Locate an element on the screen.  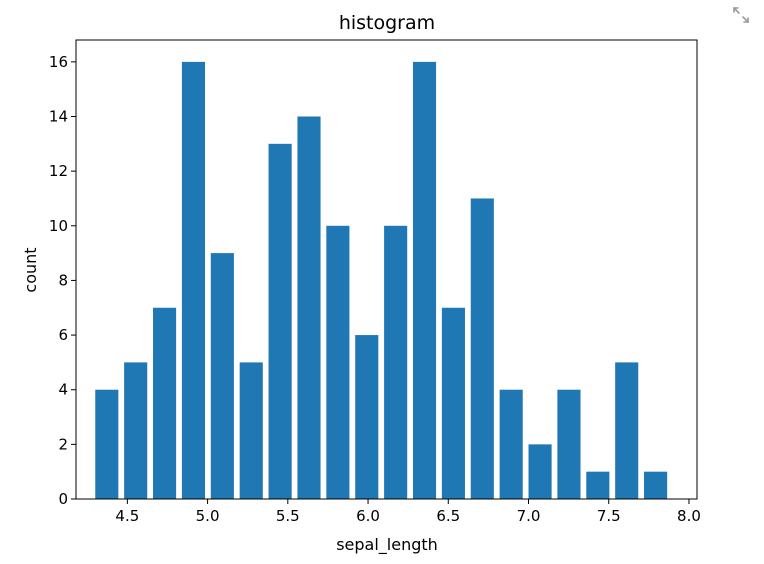
x-tick-label: 7.0 is located at coordinates (529, 516).